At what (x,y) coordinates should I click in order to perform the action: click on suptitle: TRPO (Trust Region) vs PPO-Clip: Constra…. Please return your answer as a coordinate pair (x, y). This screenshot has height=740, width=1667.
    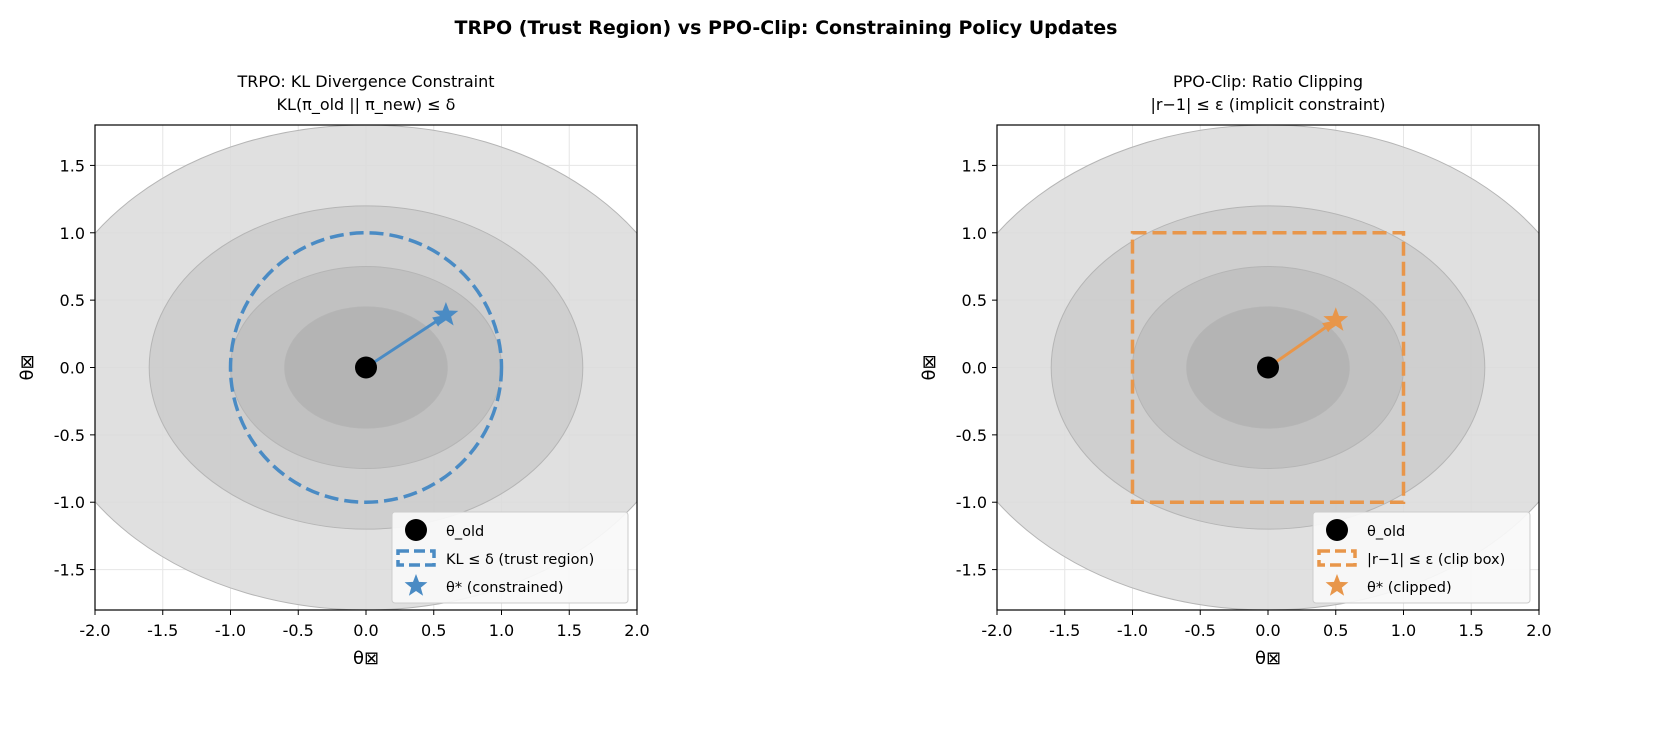
    Looking at the image, I should click on (786, 28).